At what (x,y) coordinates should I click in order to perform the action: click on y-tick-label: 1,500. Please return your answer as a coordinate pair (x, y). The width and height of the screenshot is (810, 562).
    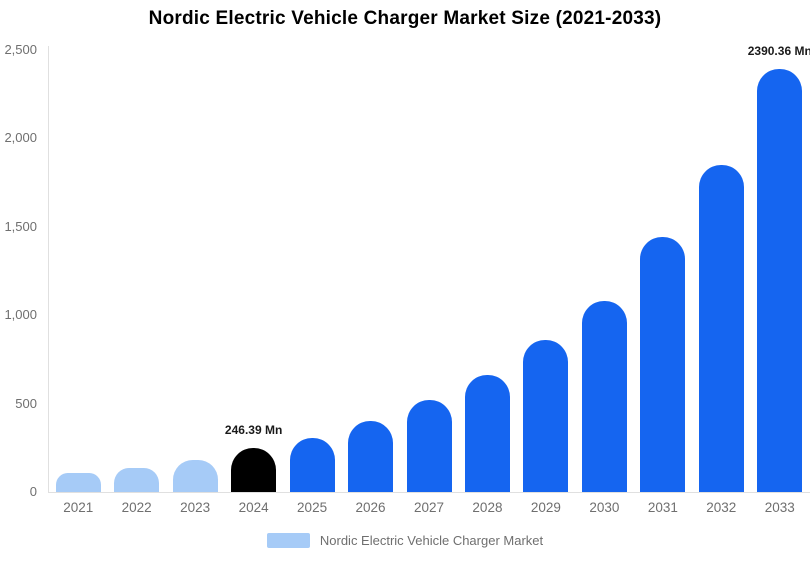
    Looking at the image, I should click on (20, 226).